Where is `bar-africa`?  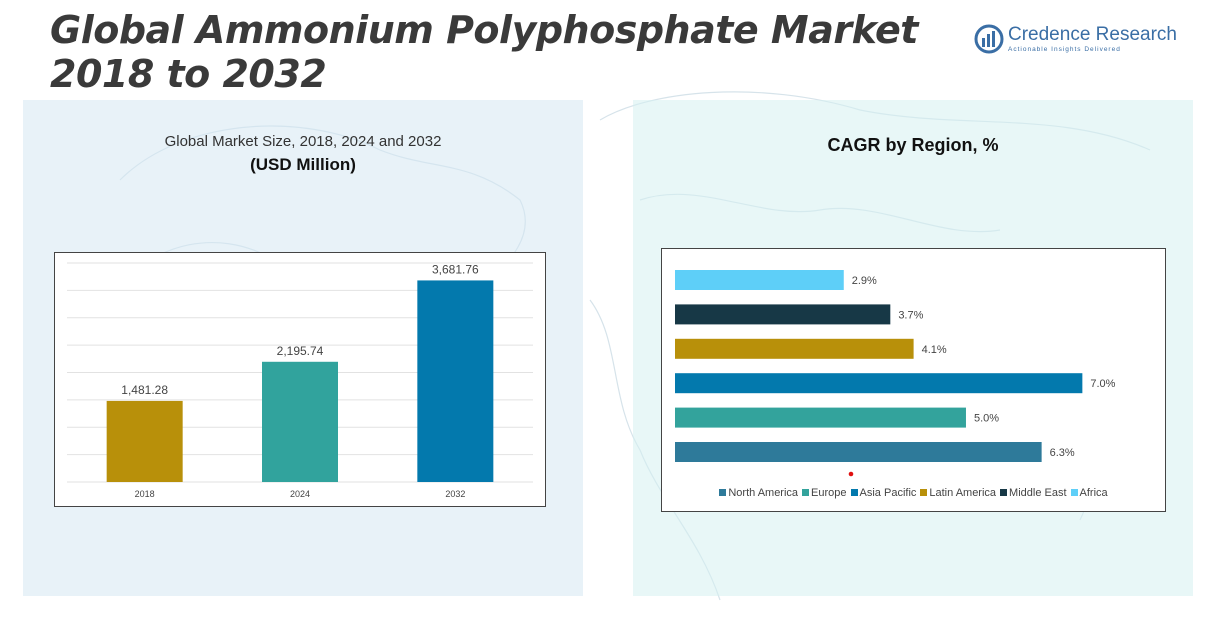
bar-africa is located at coordinates (759, 280).